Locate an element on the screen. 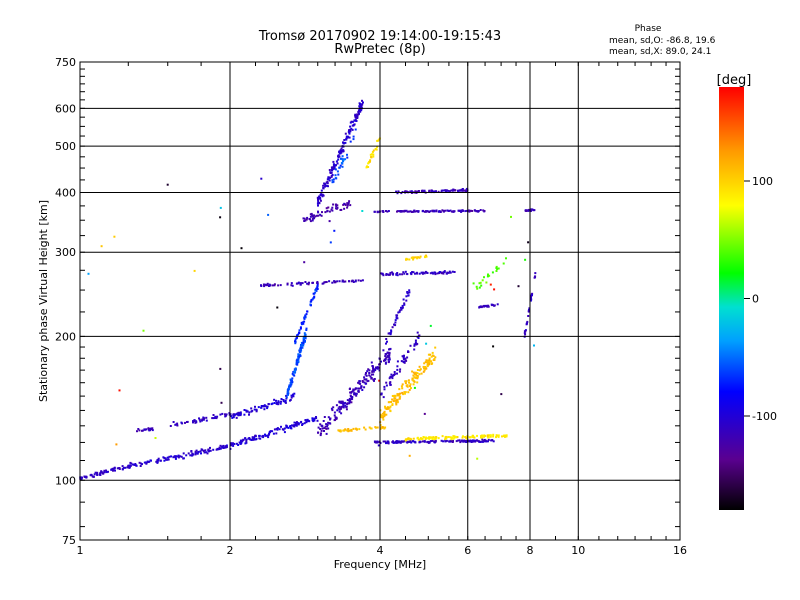  chart-title: Tromsø 20170902 19:14:00-19:15:43 is located at coordinates (379, 36).